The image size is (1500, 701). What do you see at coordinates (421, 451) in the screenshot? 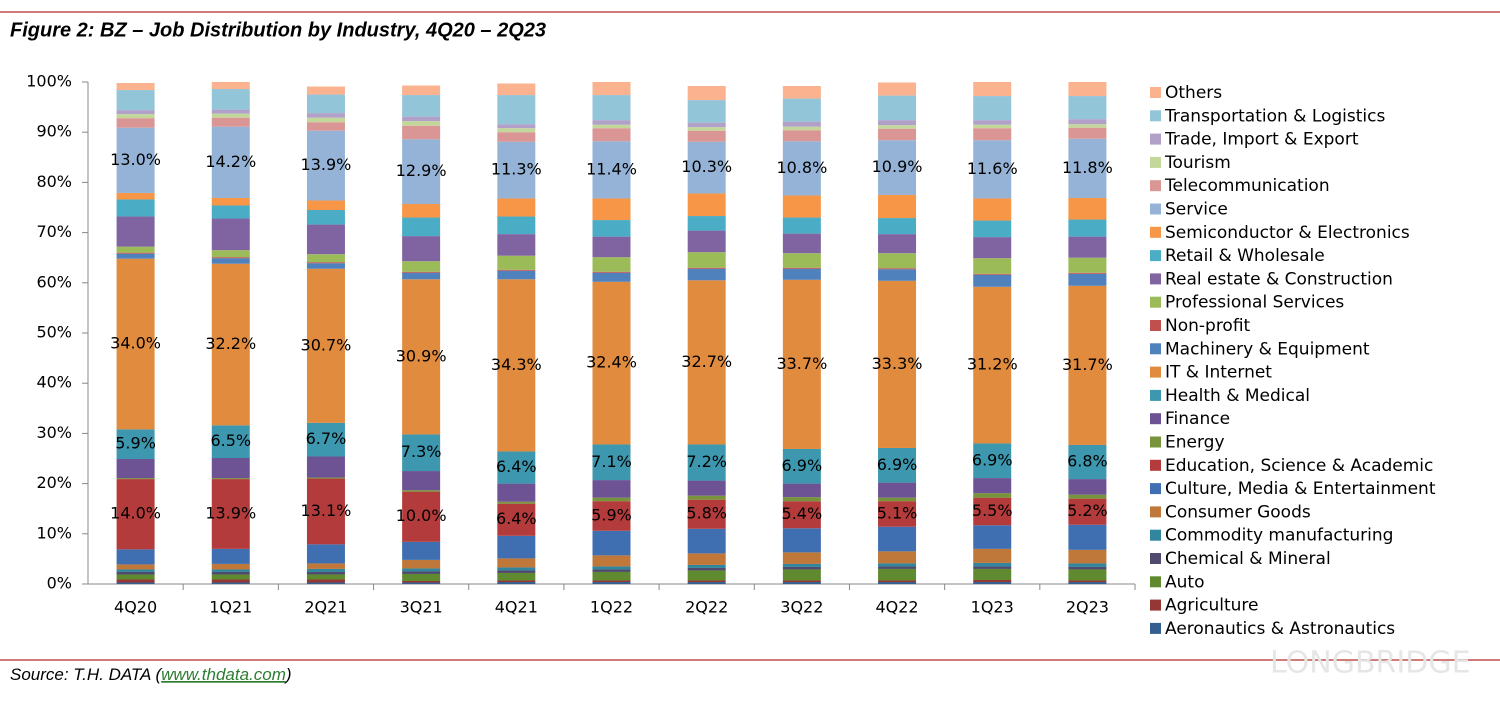
I see `data-label: 7.3%` at bounding box center [421, 451].